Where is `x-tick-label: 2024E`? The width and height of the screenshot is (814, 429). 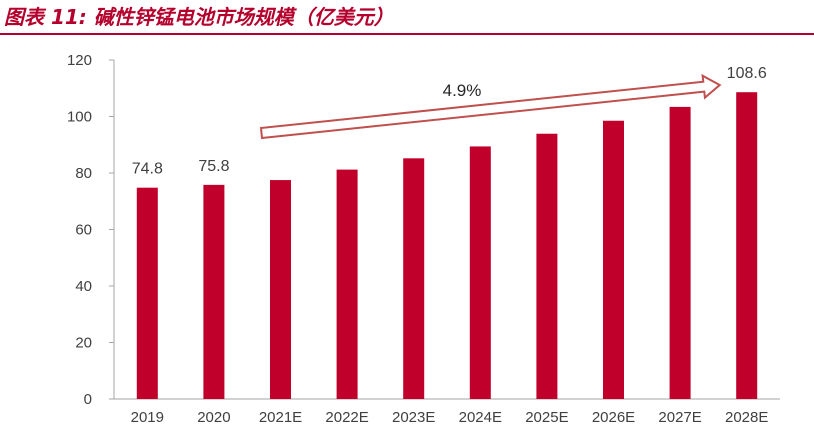 x-tick-label: 2024E is located at coordinates (480, 417).